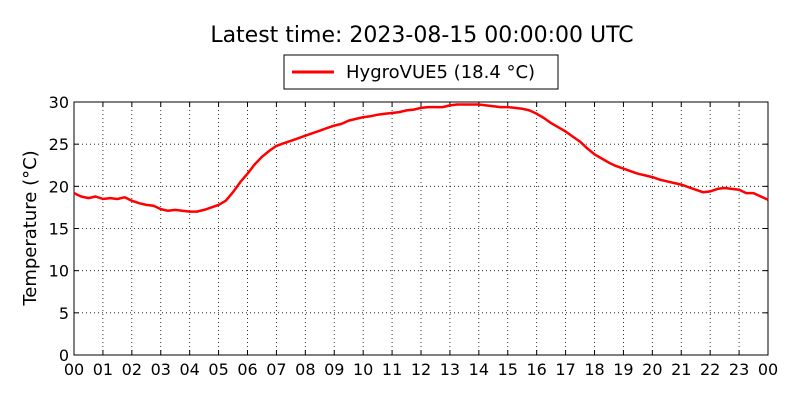  I want to click on x-tick-label: 03, so click(161, 369).